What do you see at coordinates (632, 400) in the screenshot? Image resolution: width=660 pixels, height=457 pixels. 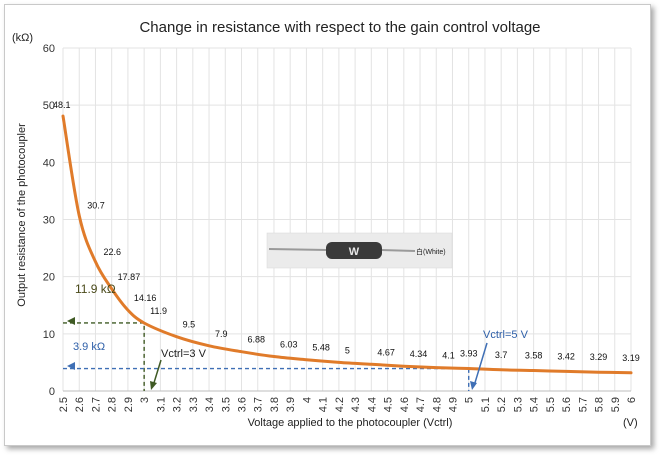 I see `x-tick-label: 6` at bounding box center [632, 400].